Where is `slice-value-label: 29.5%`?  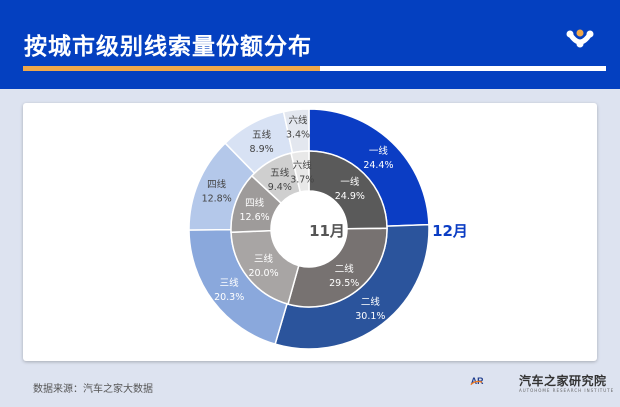 slice-value-label: 29.5% is located at coordinates (344, 283).